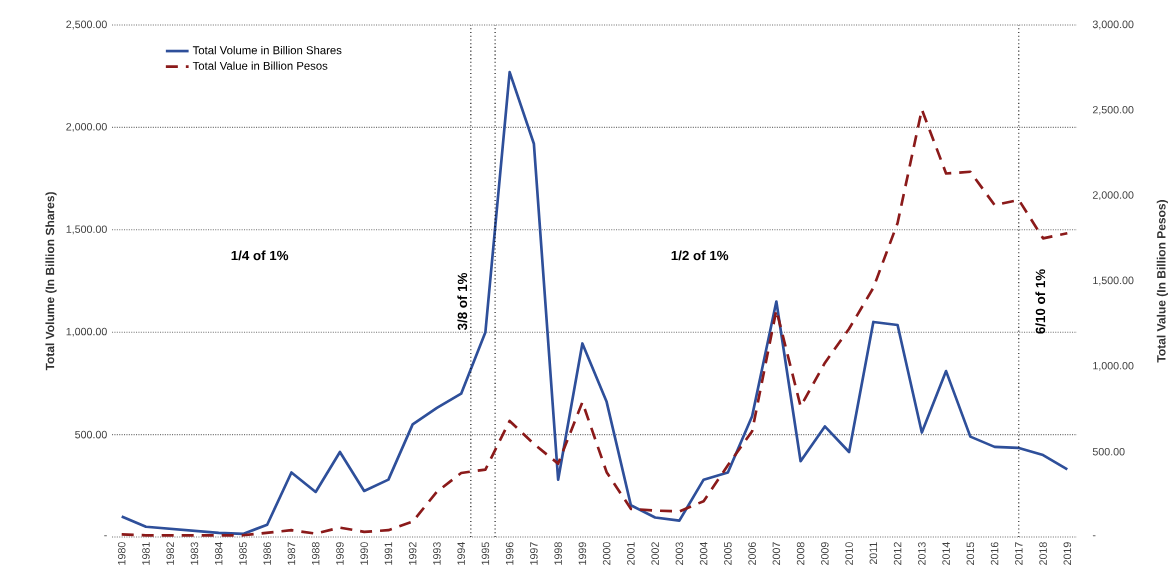 The image size is (1174, 582). I want to click on y-tick-label: 1,000.00, so click(86, 332).